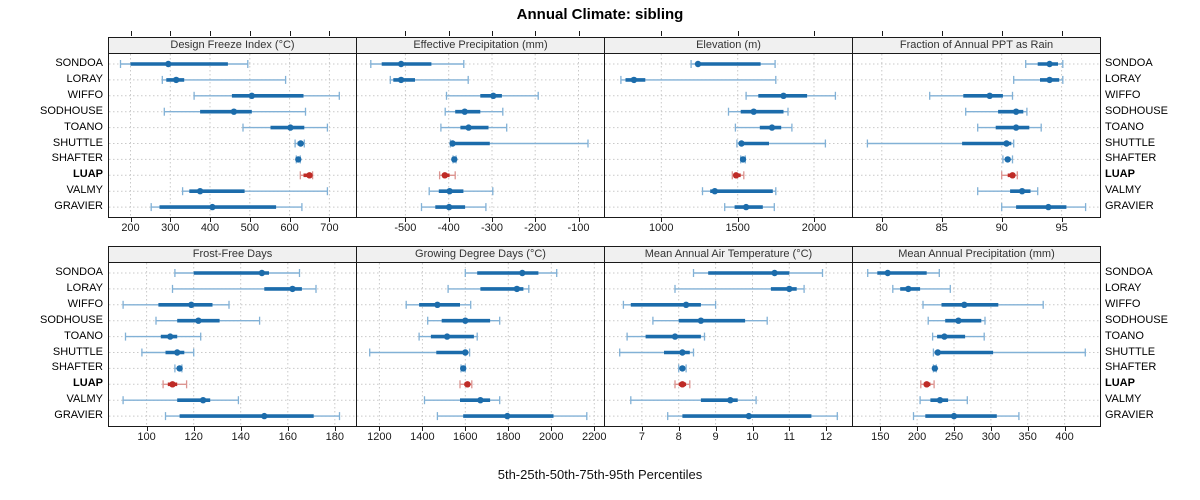  I want to click on strip-title: Mean Annual Precipitation (mm), so click(976, 255).